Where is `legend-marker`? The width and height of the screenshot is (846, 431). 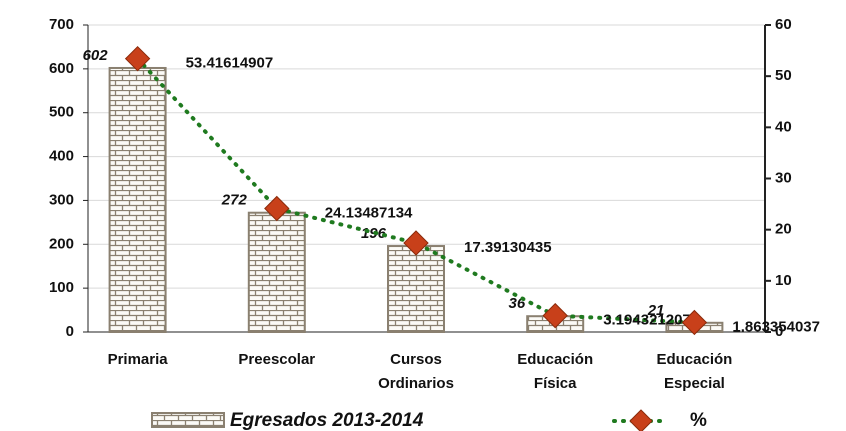
legend-marker is located at coordinates (641, 420).